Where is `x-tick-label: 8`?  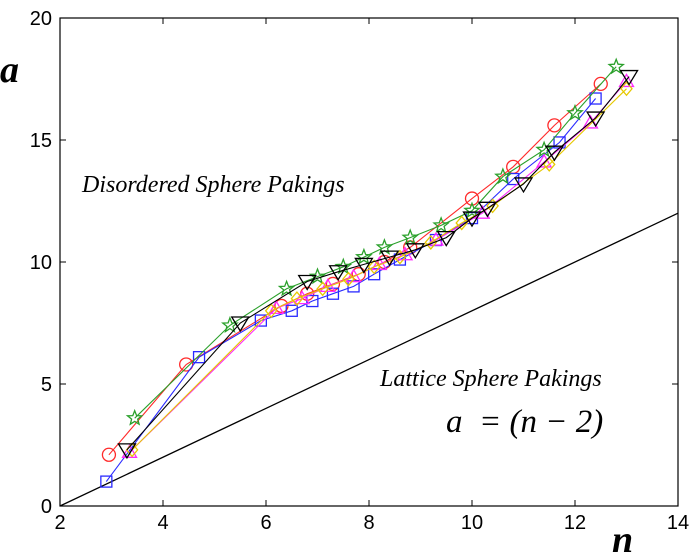
x-tick-label: 8 is located at coordinates (368, 523).